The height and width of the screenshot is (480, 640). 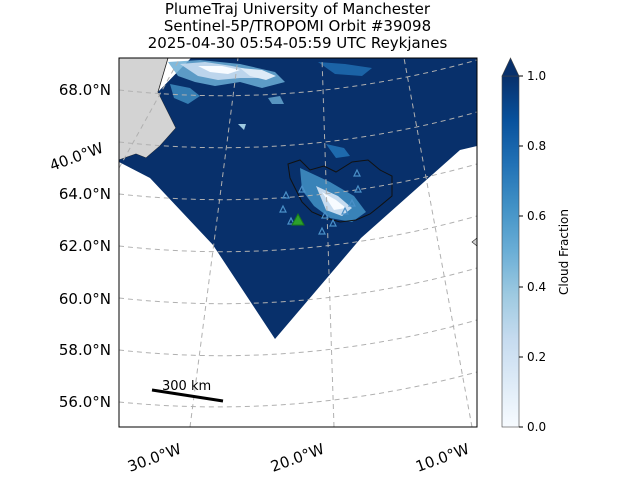 What do you see at coordinates (536, 245) in the screenshot?
I see `colorbar: 0.0 0.2 0.4 0.6 0.8 1.0 Cloud Fraction` at bounding box center [536, 245].